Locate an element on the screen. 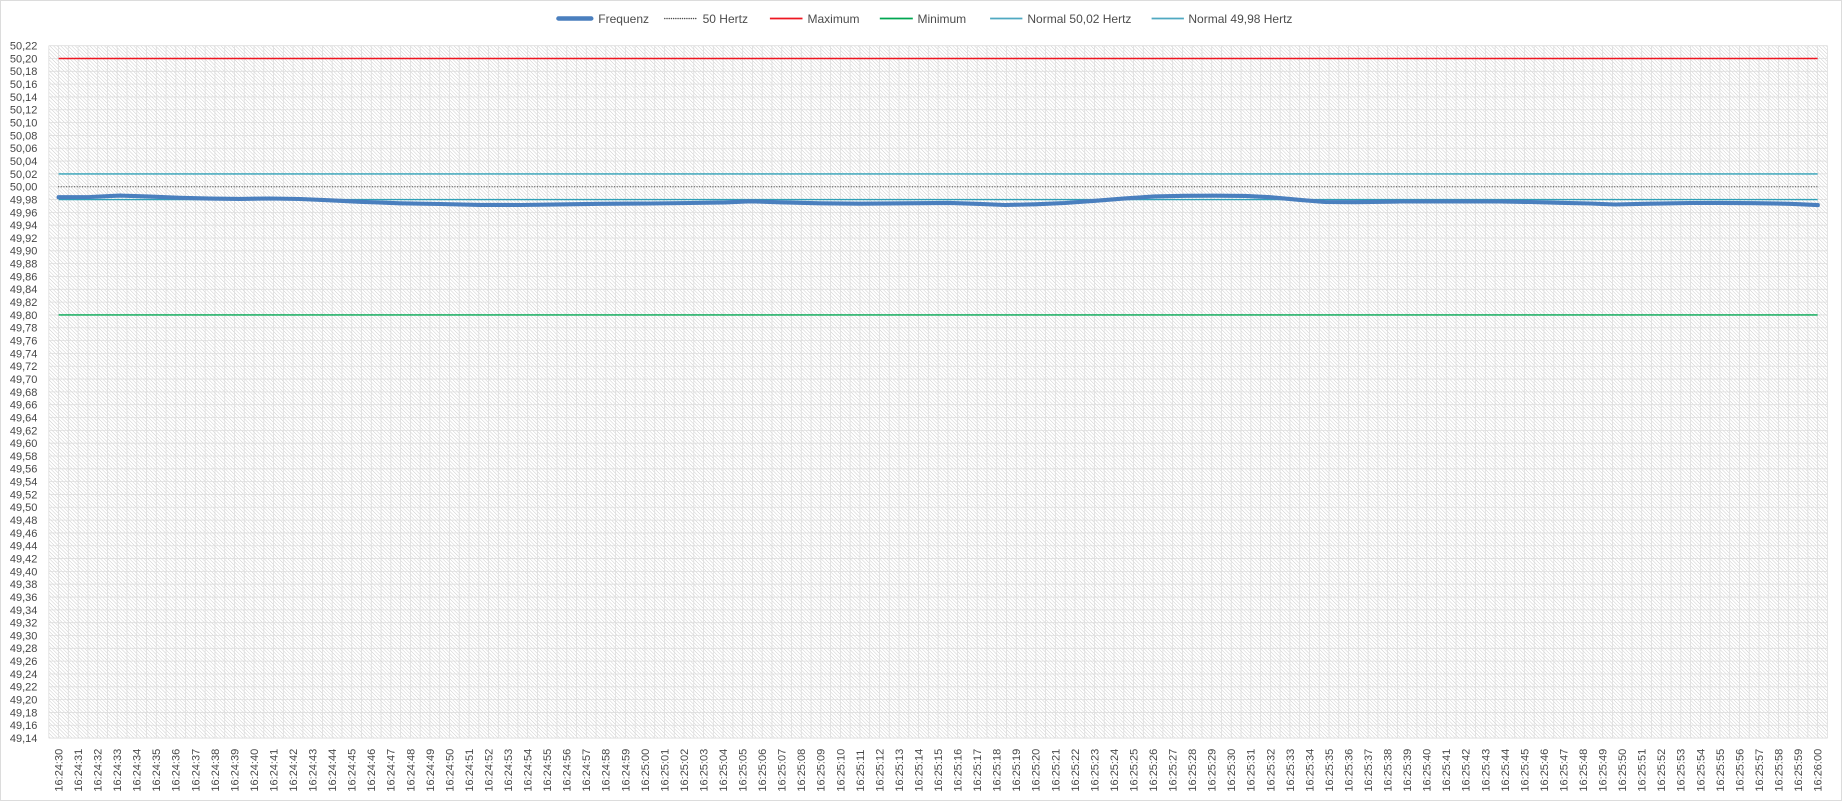 The height and width of the screenshot is (801, 1842). svg-text: 16:24:55 is located at coordinates (548, 770).